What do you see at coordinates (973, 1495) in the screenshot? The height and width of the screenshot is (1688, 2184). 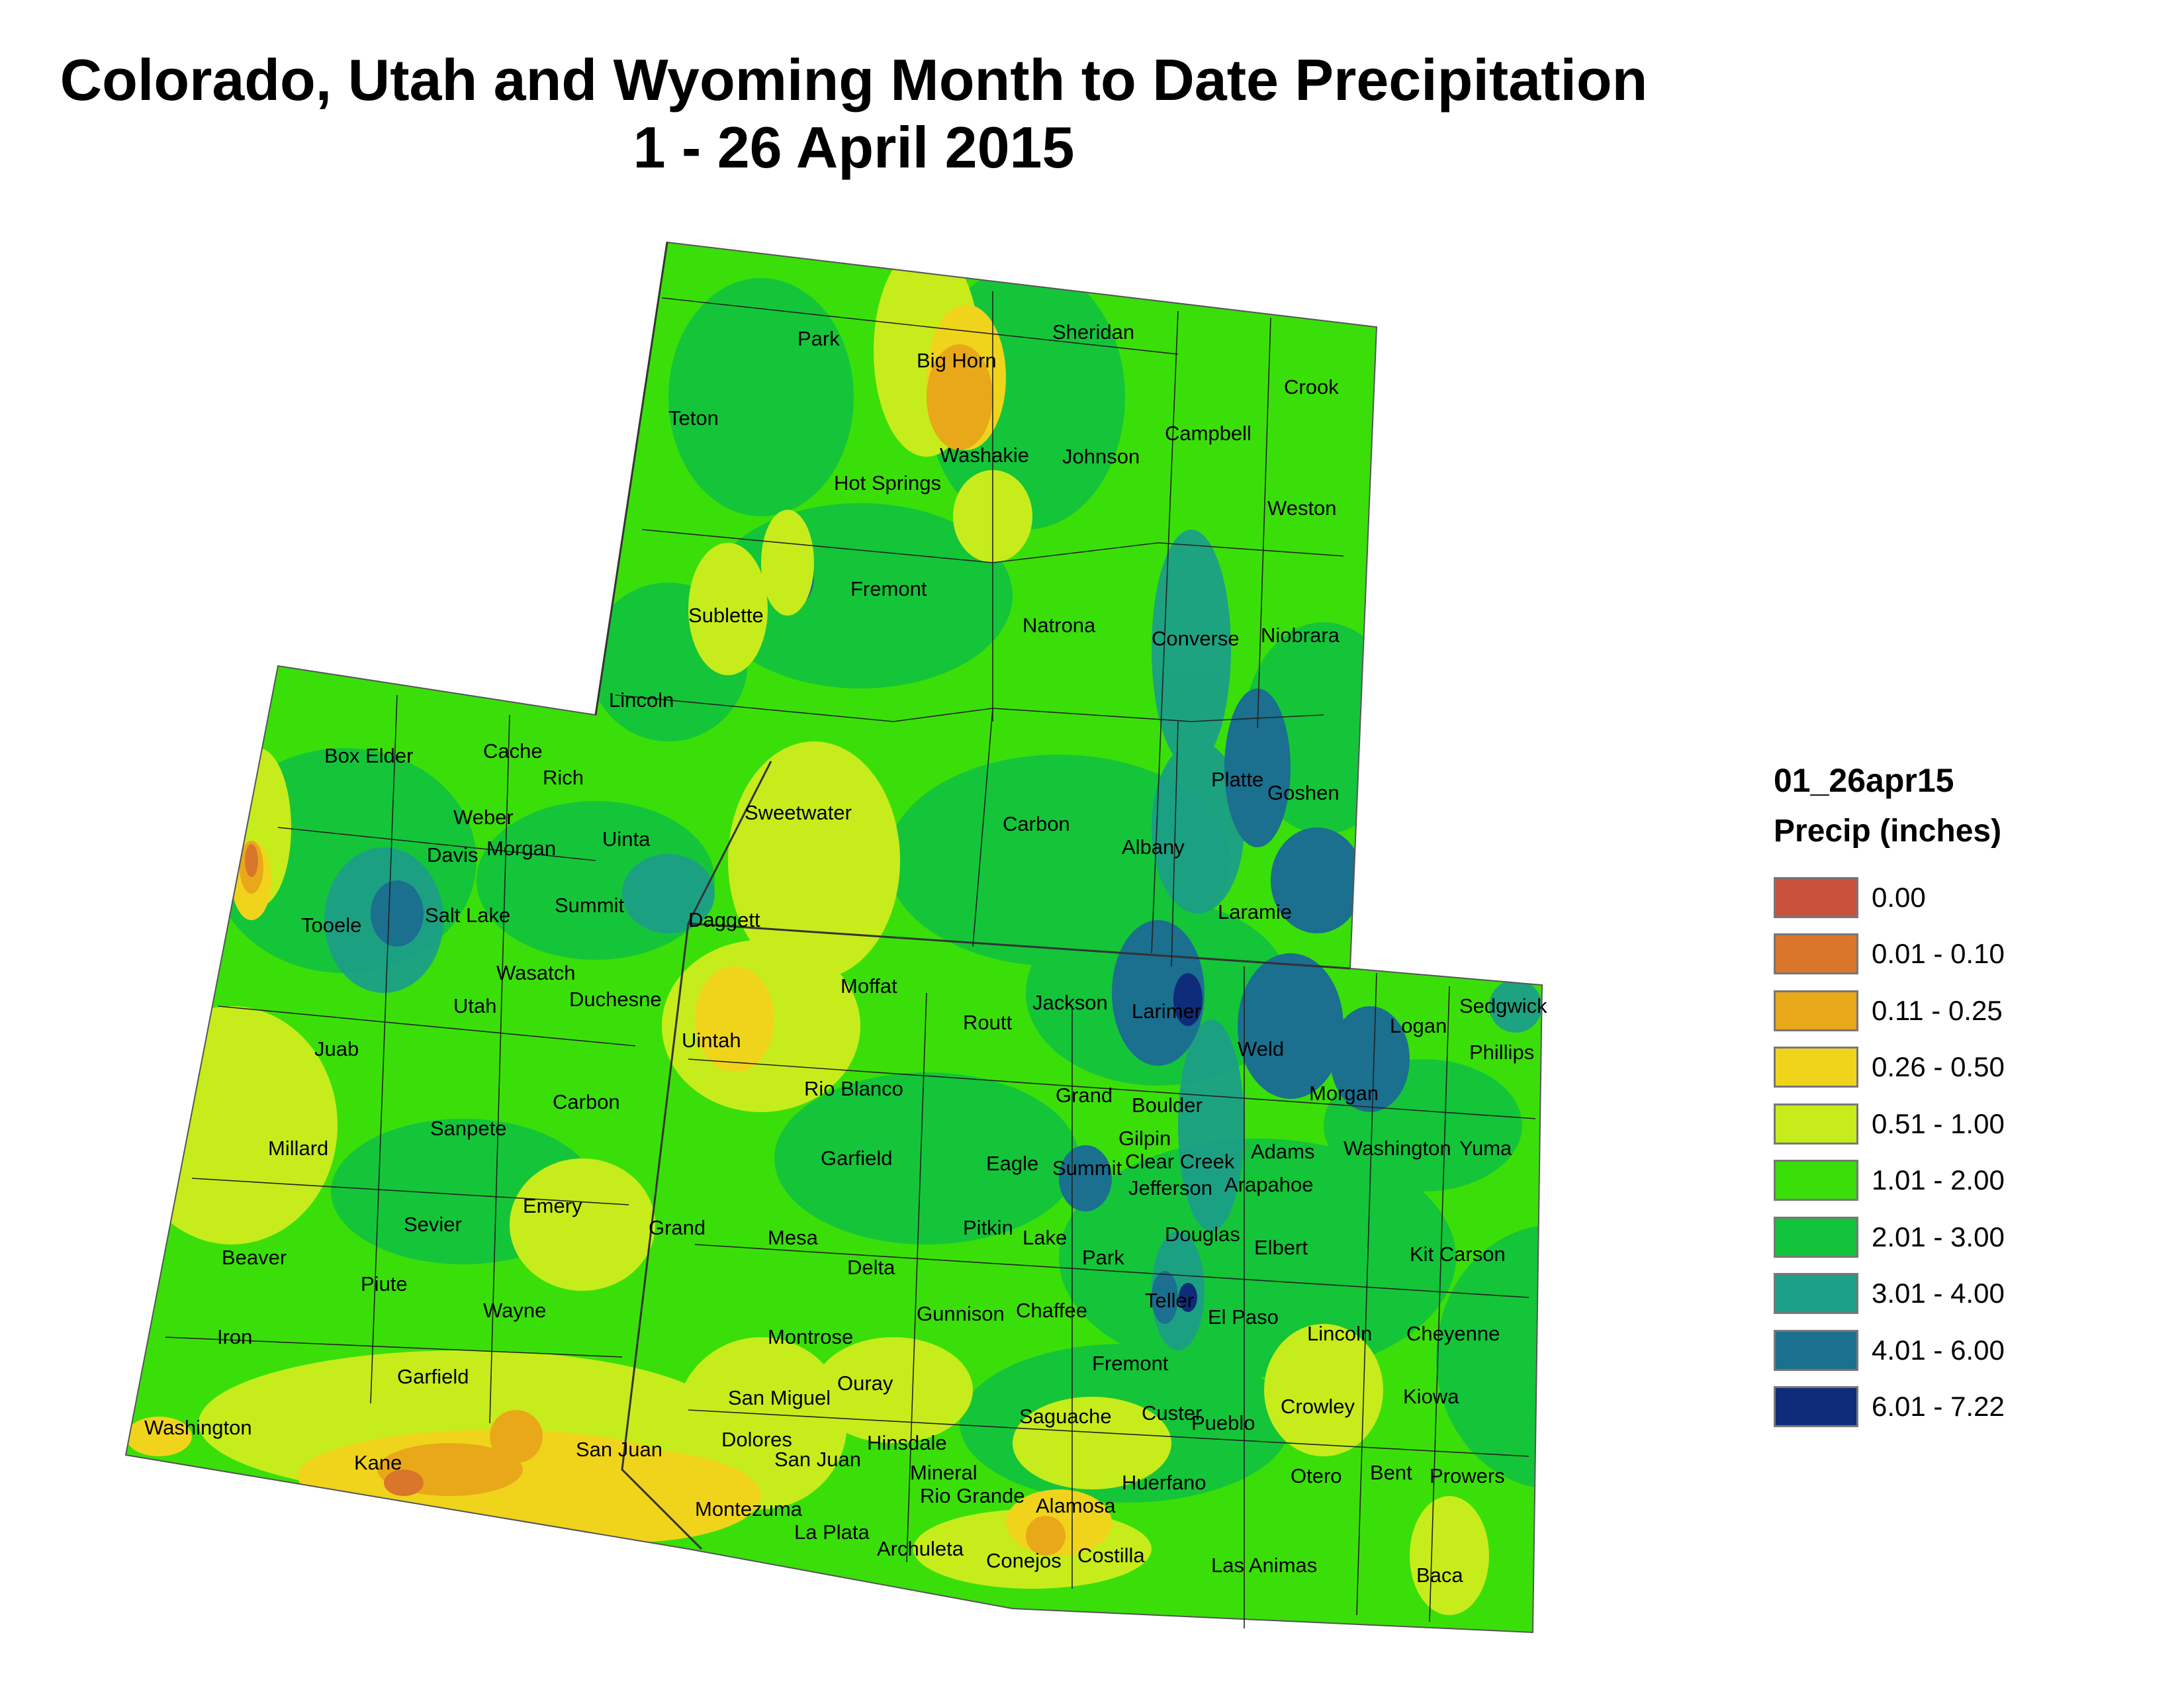 I see `county-label: Rio Grande` at bounding box center [973, 1495].